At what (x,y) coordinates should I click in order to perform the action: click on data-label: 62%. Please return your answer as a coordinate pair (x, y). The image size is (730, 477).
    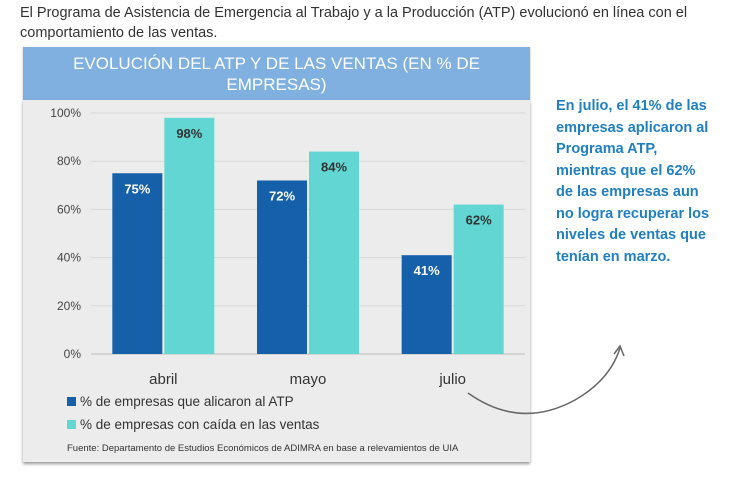
    Looking at the image, I should click on (479, 220).